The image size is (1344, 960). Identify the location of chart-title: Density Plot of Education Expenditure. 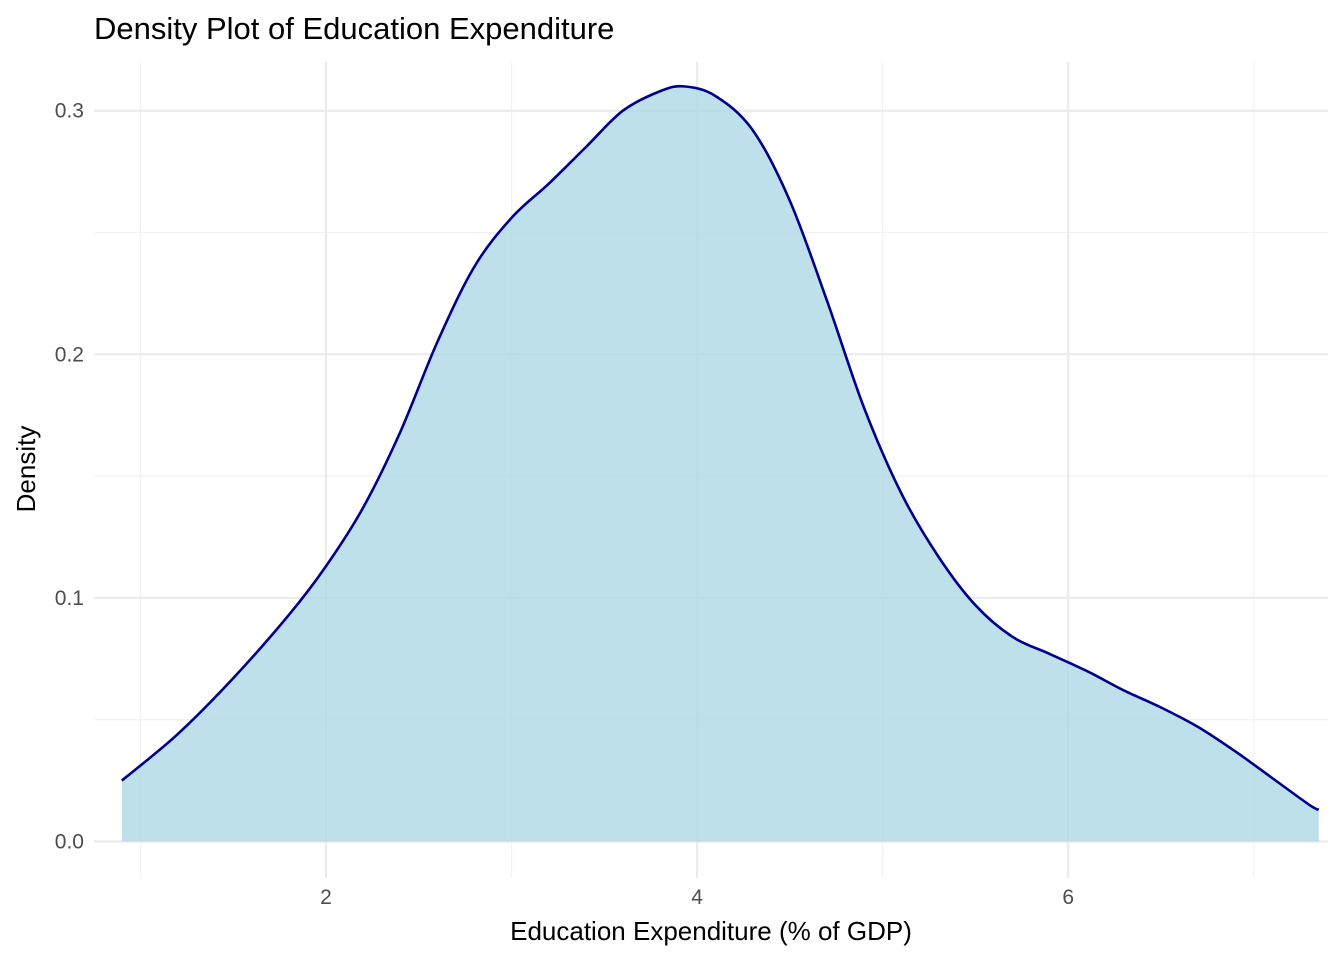
(354, 28).